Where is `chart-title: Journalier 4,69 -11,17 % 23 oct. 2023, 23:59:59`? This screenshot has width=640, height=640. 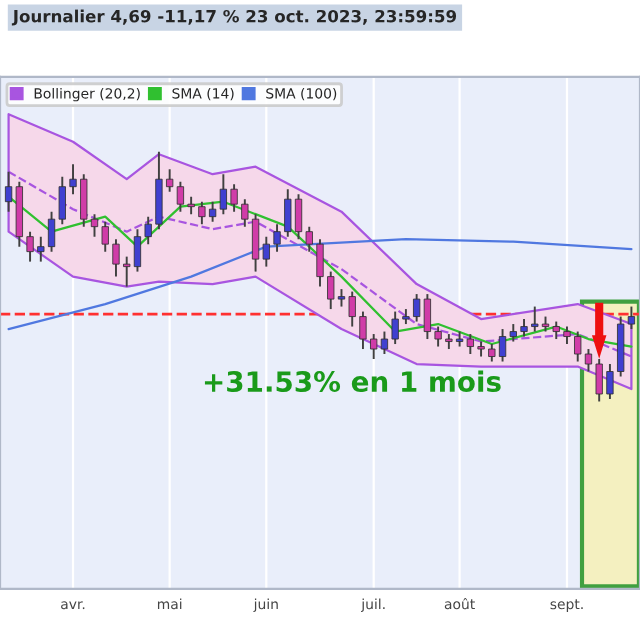 chart-title: Journalier 4,69 -11,17 % 23 oct. 2023, 23:59:59 is located at coordinates (234, 17).